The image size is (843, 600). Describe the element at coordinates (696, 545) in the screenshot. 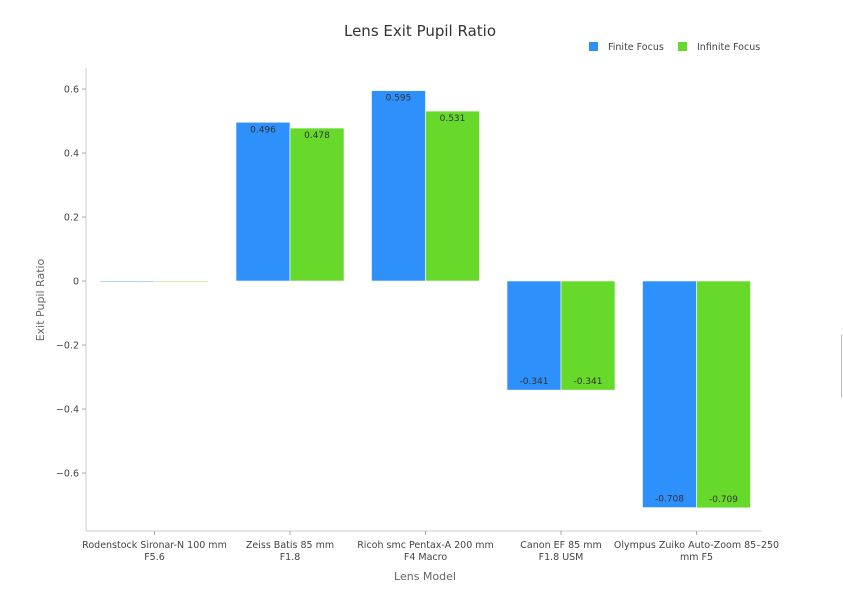

I see `x-tick-label: Olympus Zuiko Auto-Zoom 85–250` at that location.